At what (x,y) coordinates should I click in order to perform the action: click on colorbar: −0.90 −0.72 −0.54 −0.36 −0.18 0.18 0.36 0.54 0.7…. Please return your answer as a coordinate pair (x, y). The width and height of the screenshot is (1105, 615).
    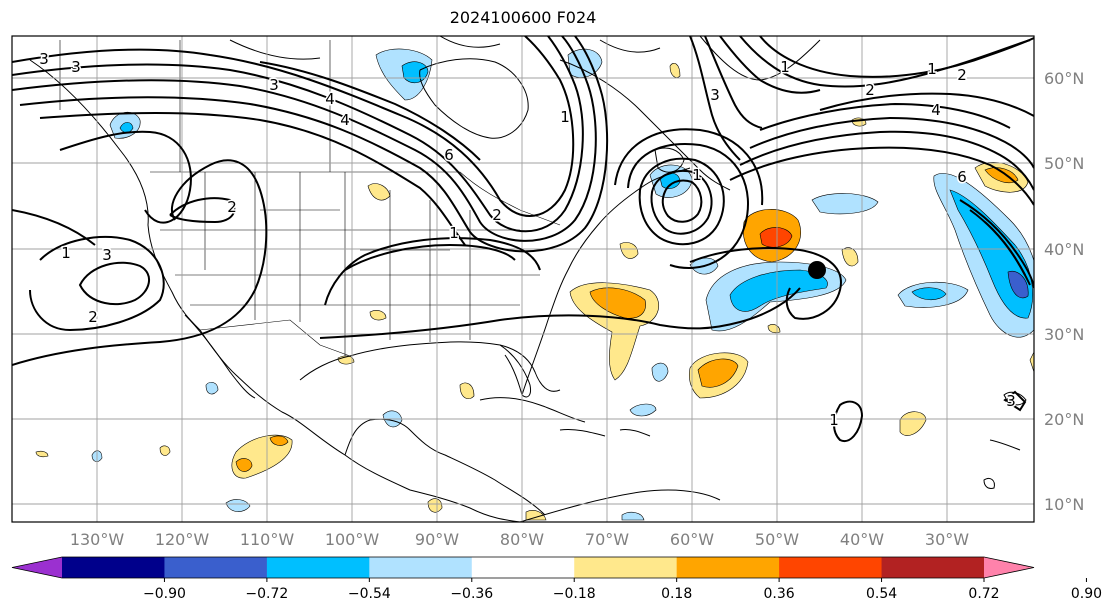
    Looking at the image, I should click on (556, 579).